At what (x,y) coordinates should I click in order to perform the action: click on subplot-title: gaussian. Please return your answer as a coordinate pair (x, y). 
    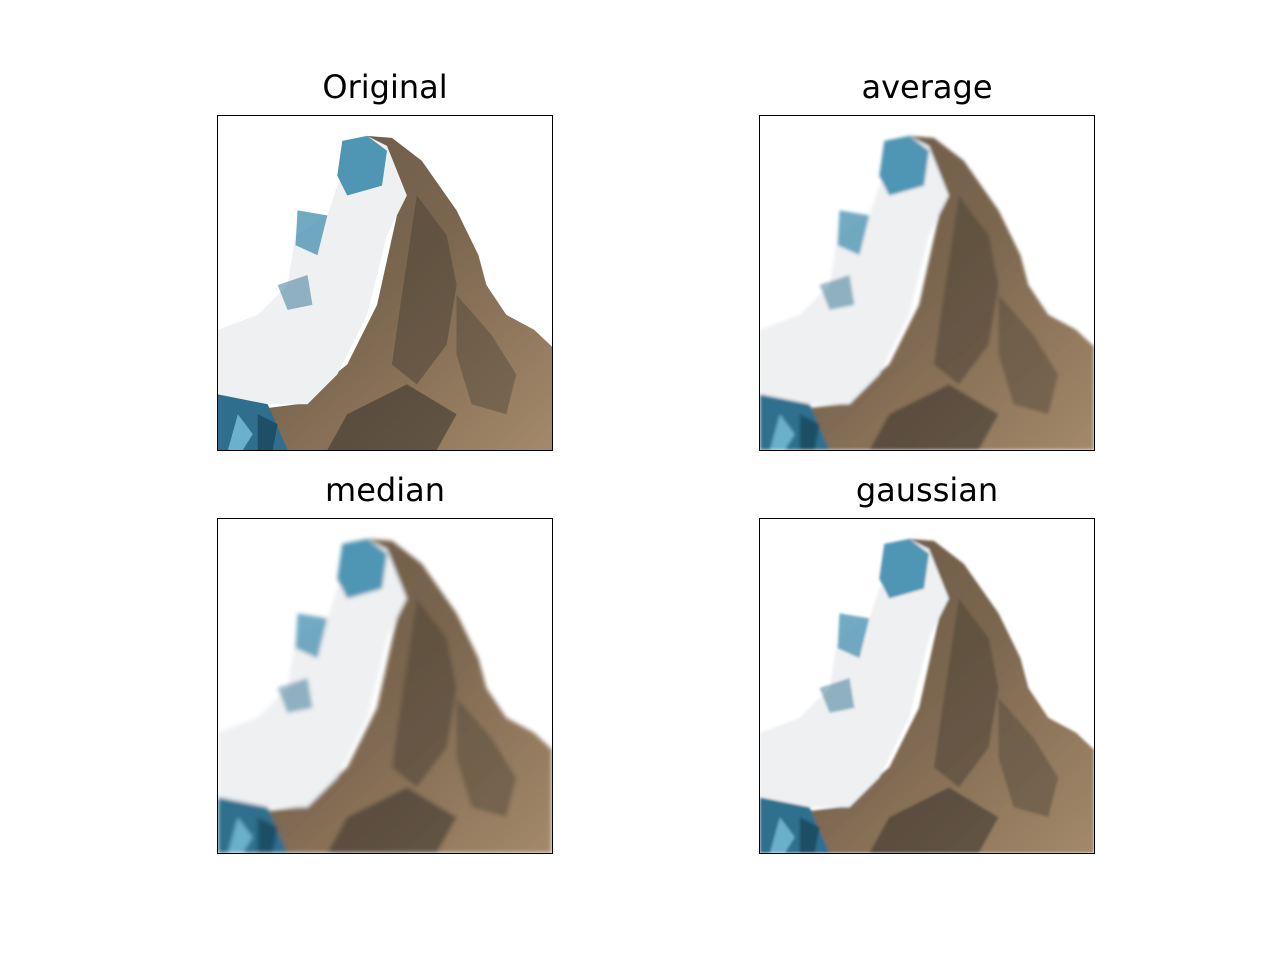
    Looking at the image, I should click on (927, 490).